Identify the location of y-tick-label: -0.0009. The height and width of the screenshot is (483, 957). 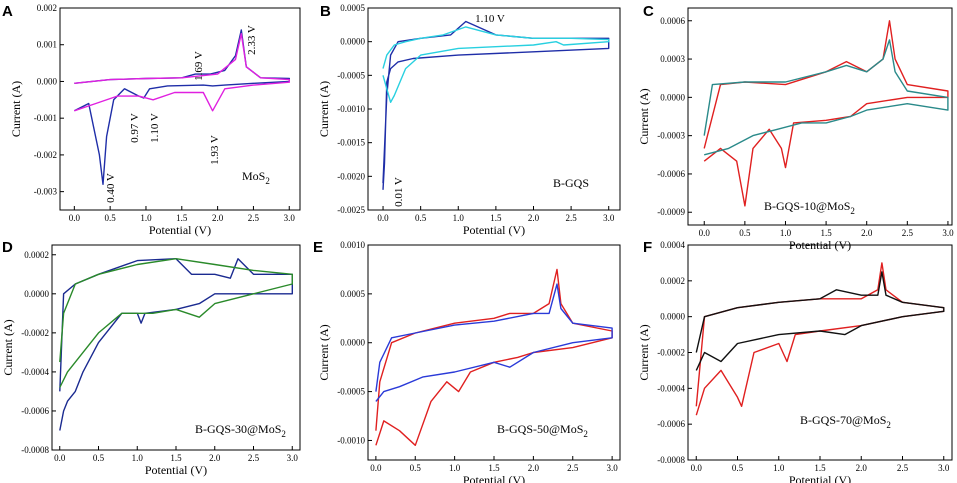
(671, 212).